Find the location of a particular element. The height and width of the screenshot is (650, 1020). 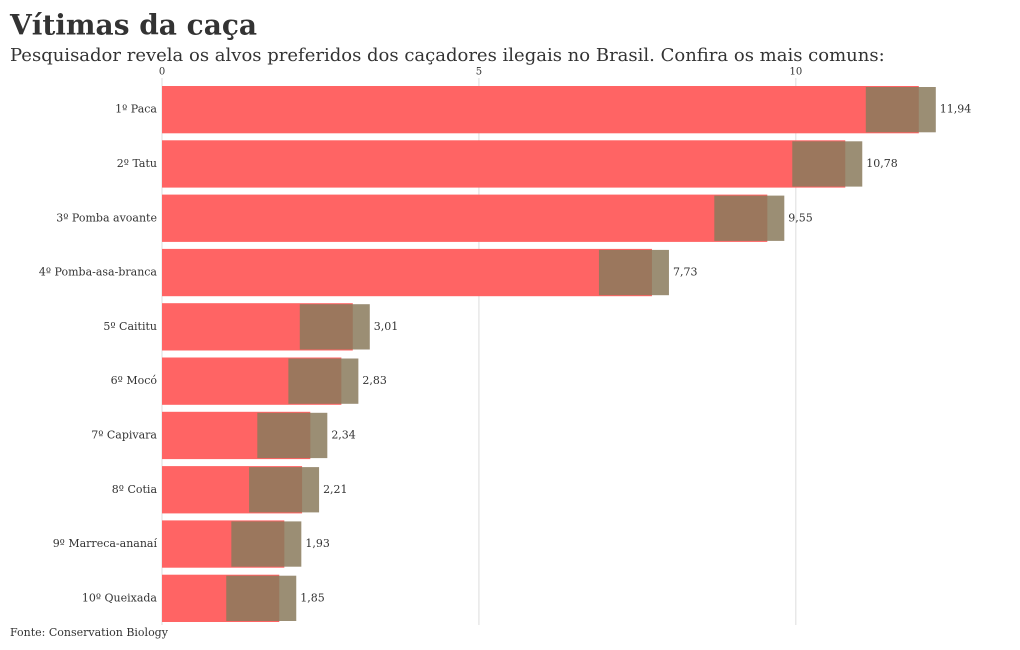

value-label: 2,34 is located at coordinates (343, 434).